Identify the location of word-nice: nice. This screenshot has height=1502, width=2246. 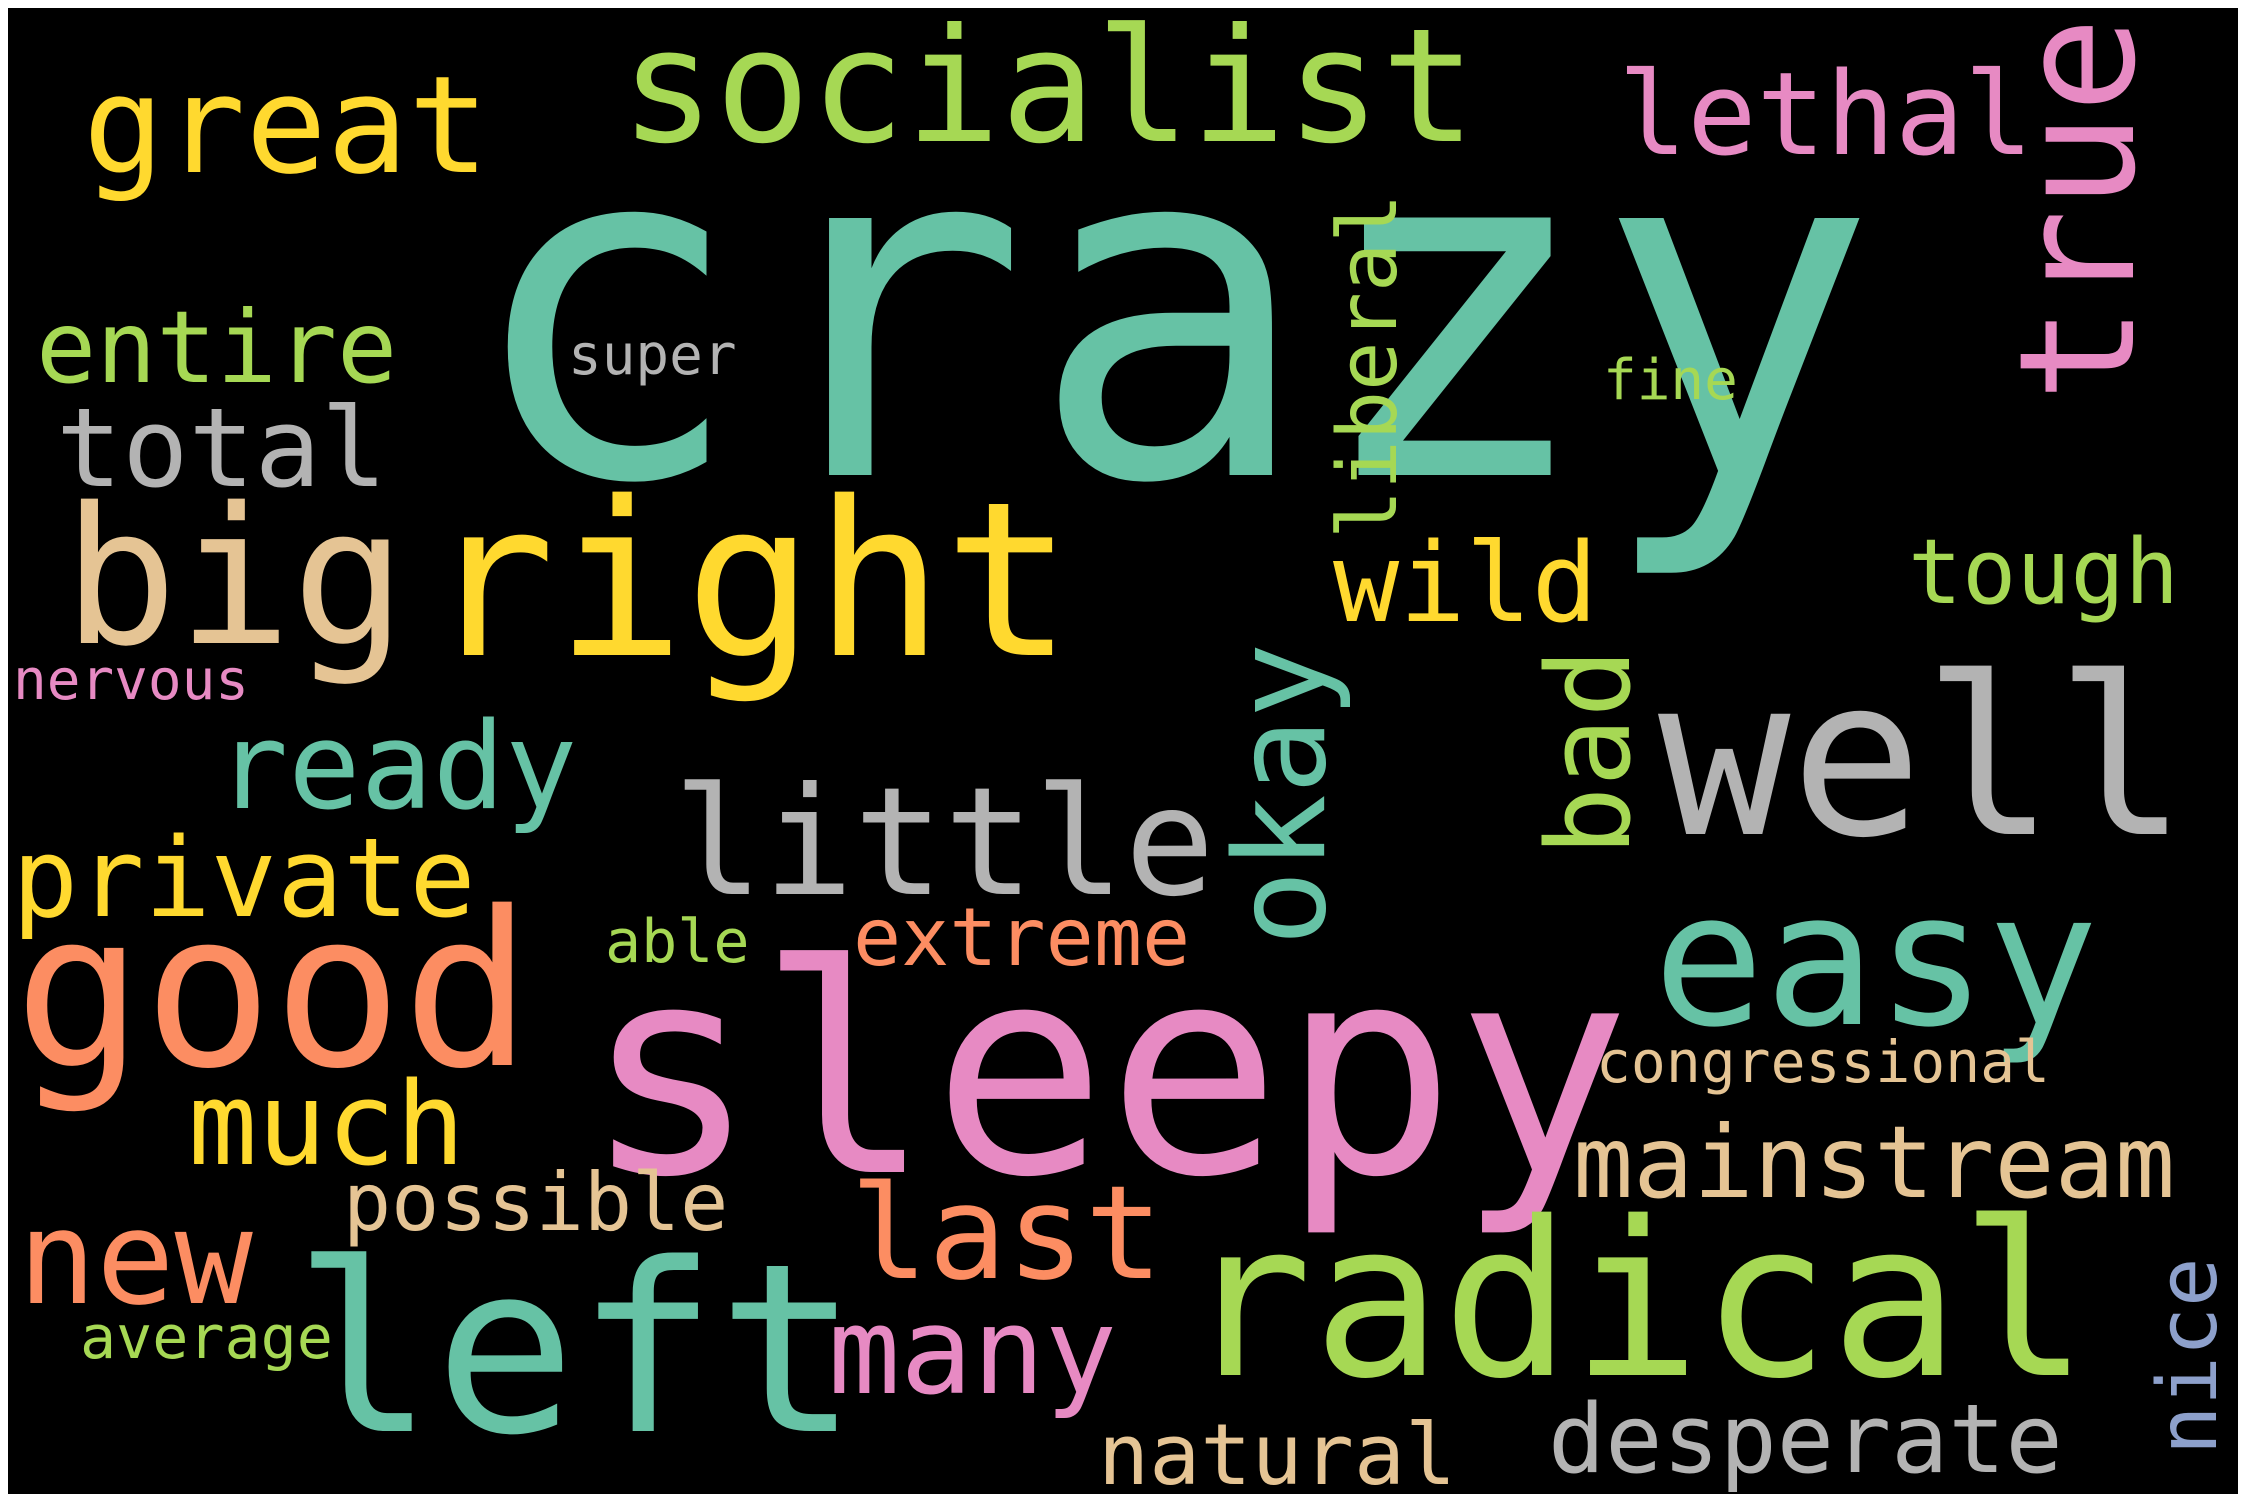
(2188, 1356).